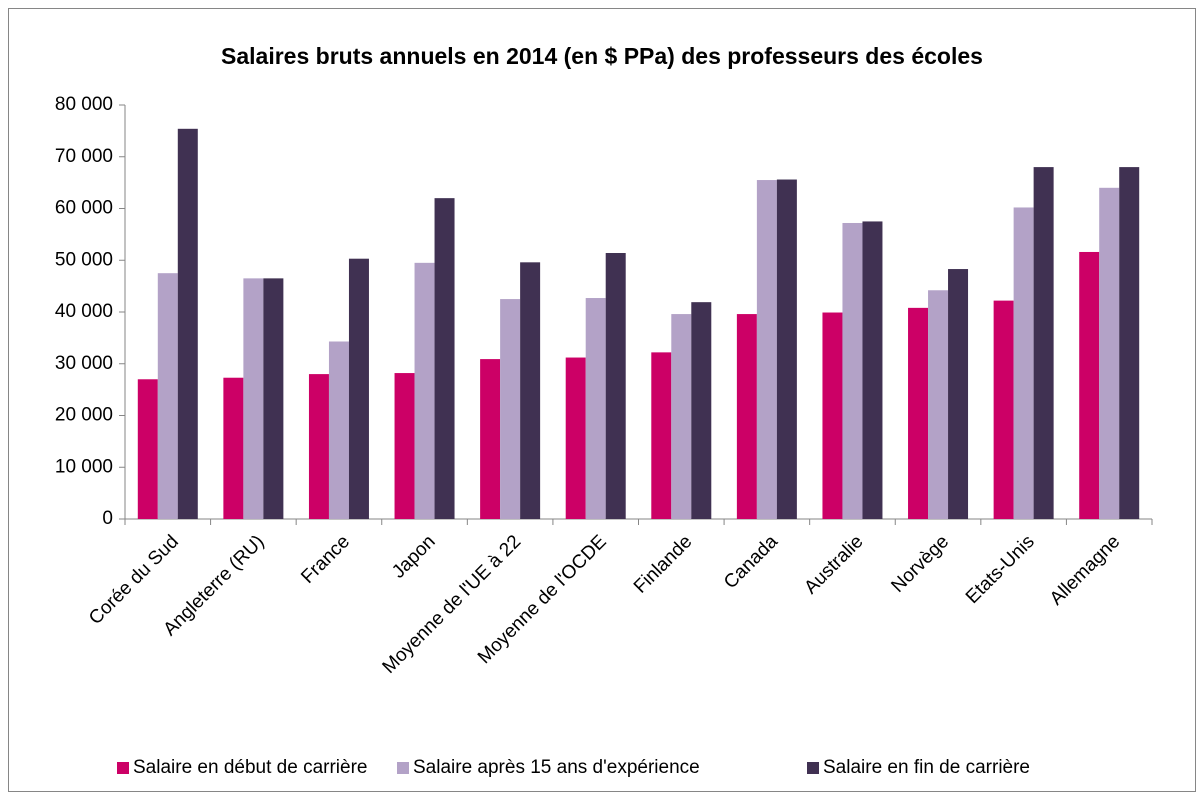  I want to click on y-tick-label: 0, so click(107, 518).